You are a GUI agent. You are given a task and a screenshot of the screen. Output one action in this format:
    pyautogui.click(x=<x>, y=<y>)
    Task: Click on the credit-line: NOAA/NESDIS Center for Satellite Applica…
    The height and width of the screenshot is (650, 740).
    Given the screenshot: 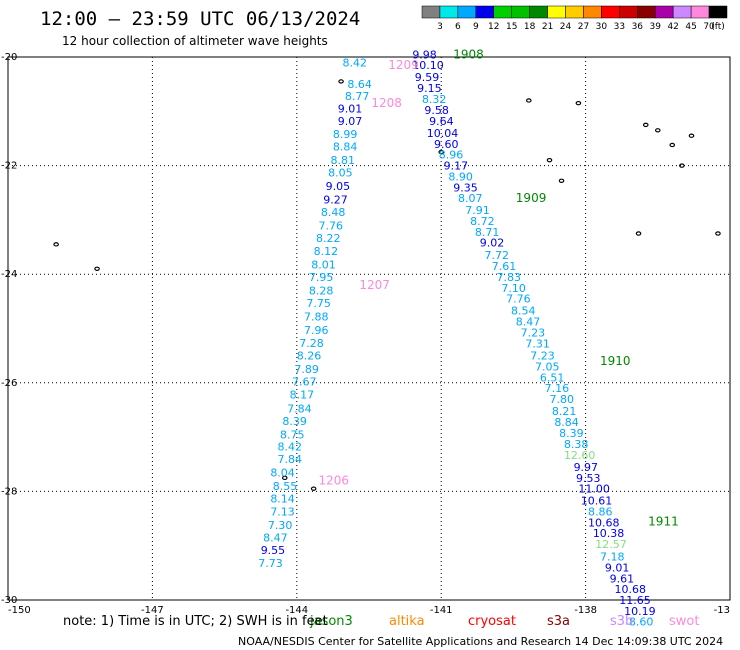 What is the action you would take?
    pyautogui.click(x=480, y=641)
    